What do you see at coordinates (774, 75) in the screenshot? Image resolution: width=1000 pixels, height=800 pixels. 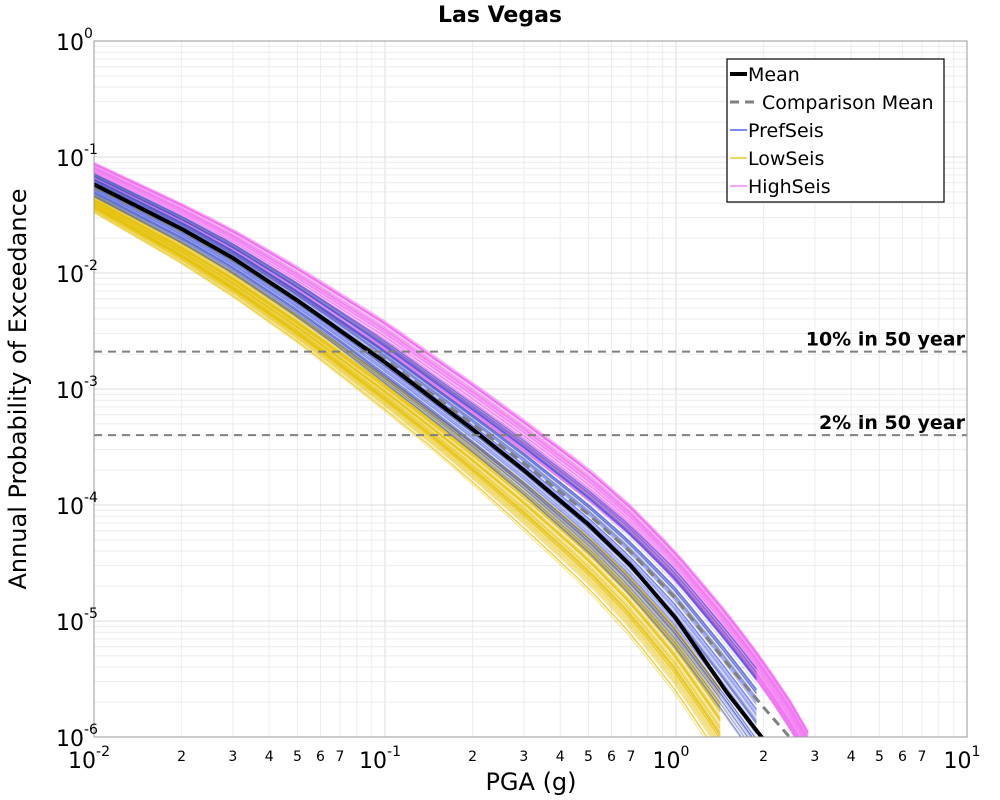 I see `legend-entry: Mean` at bounding box center [774, 75].